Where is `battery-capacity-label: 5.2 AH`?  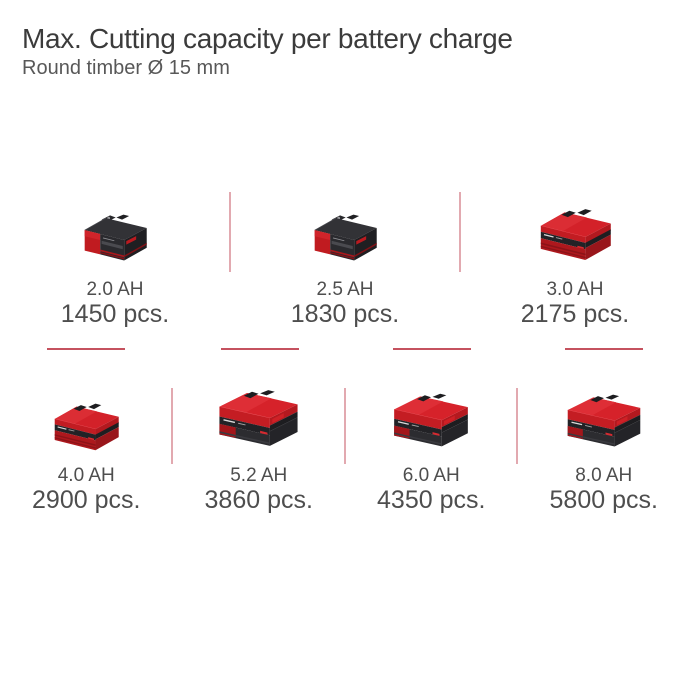
battery-capacity-label: 5.2 AH is located at coordinates (259, 475).